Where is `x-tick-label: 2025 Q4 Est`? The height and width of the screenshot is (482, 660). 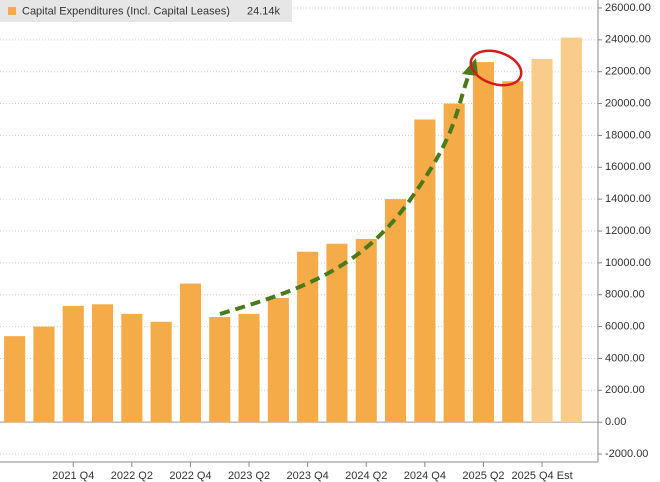 x-tick-label: 2025 Q4 Est is located at coordinates (541, 476).